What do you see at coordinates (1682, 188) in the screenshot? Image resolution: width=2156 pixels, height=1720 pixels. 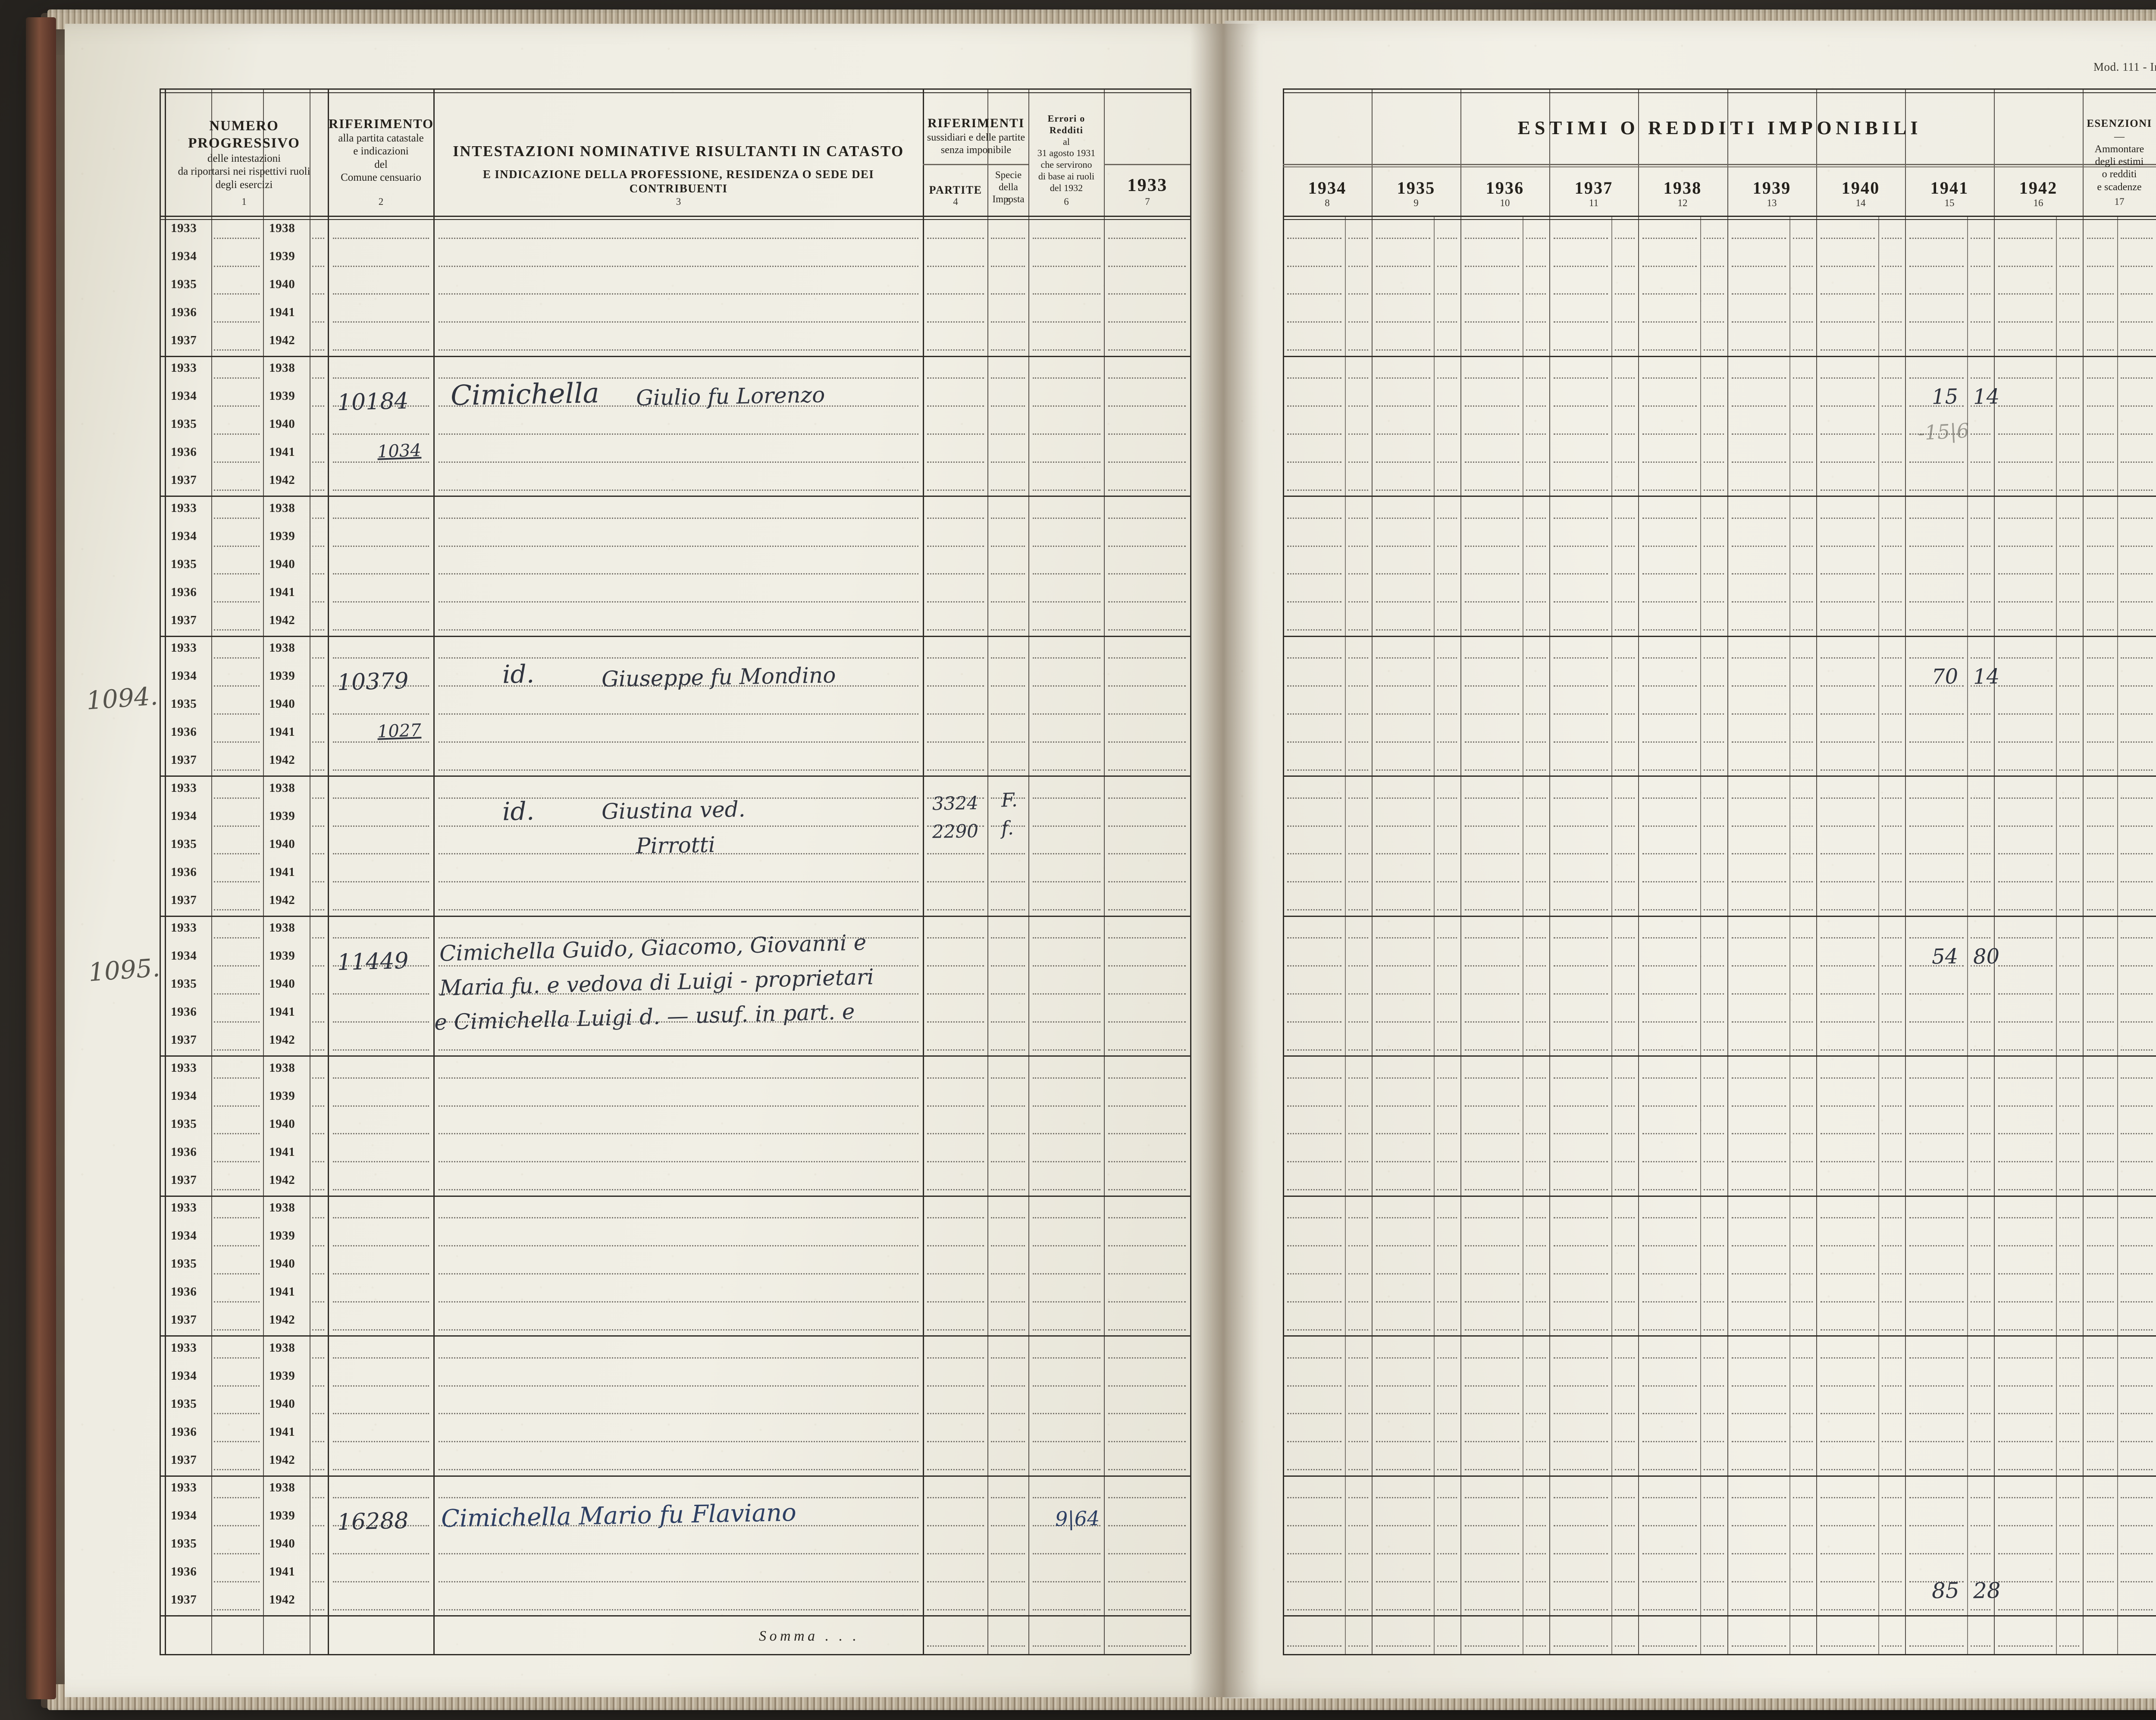 I see `header-year-1938: 1938` at bounding box center [1682, 188].